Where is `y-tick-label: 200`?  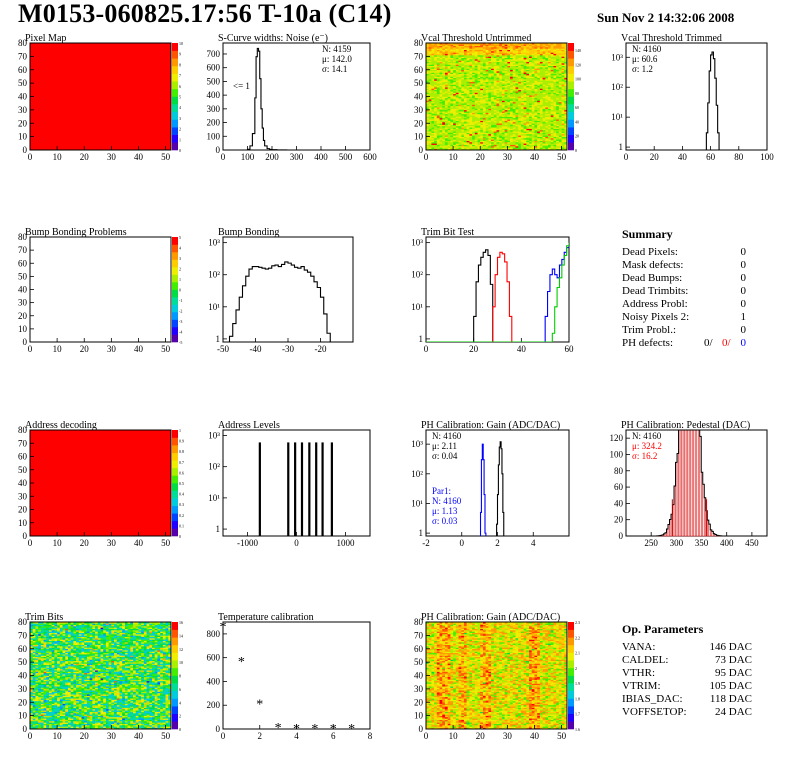 y-tick-label: 200 is located at coordinates (214, 123).